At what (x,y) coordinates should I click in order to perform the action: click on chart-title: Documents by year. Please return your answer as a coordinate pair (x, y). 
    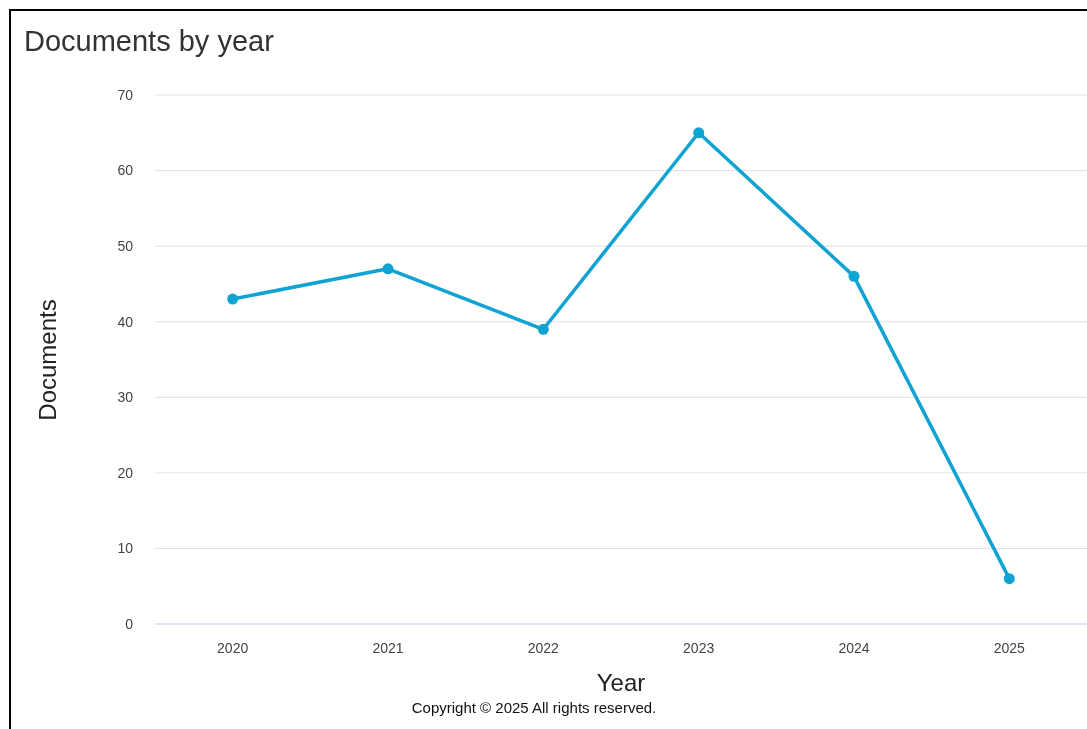
    Looking at the image, I should click on (149, 41).